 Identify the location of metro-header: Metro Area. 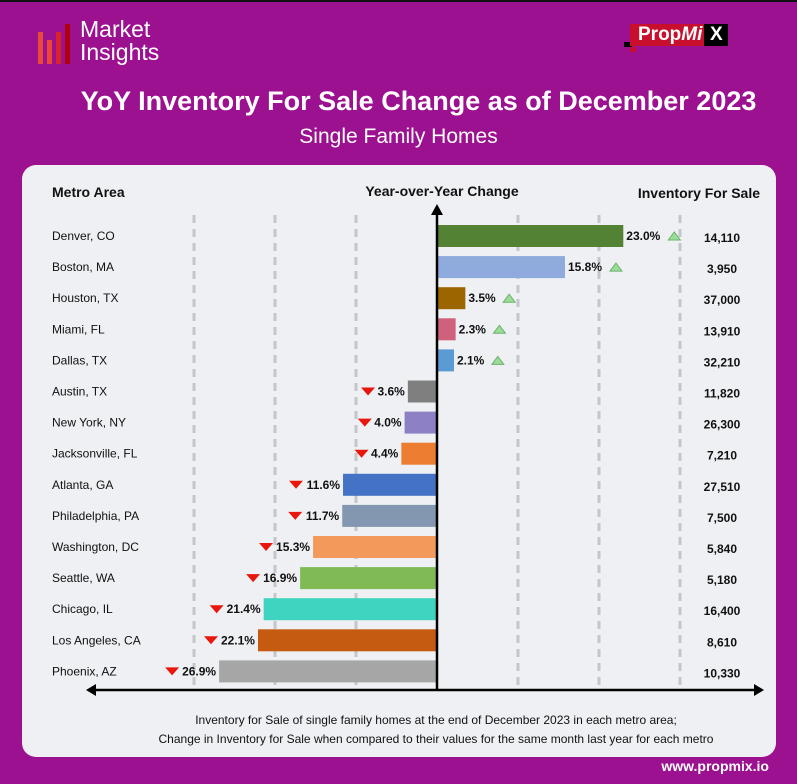
(88, 192).